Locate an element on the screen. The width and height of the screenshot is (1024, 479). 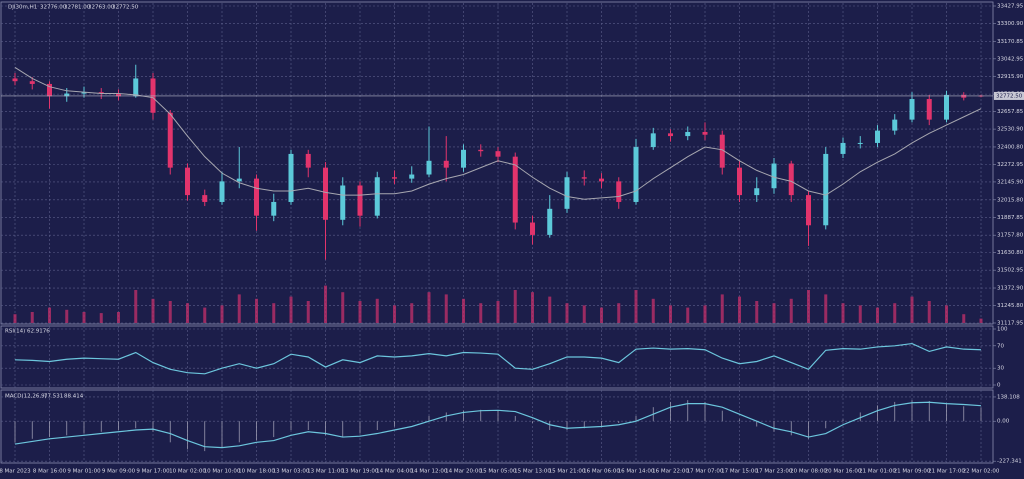
signal-line is located at coordinates (498, 425).